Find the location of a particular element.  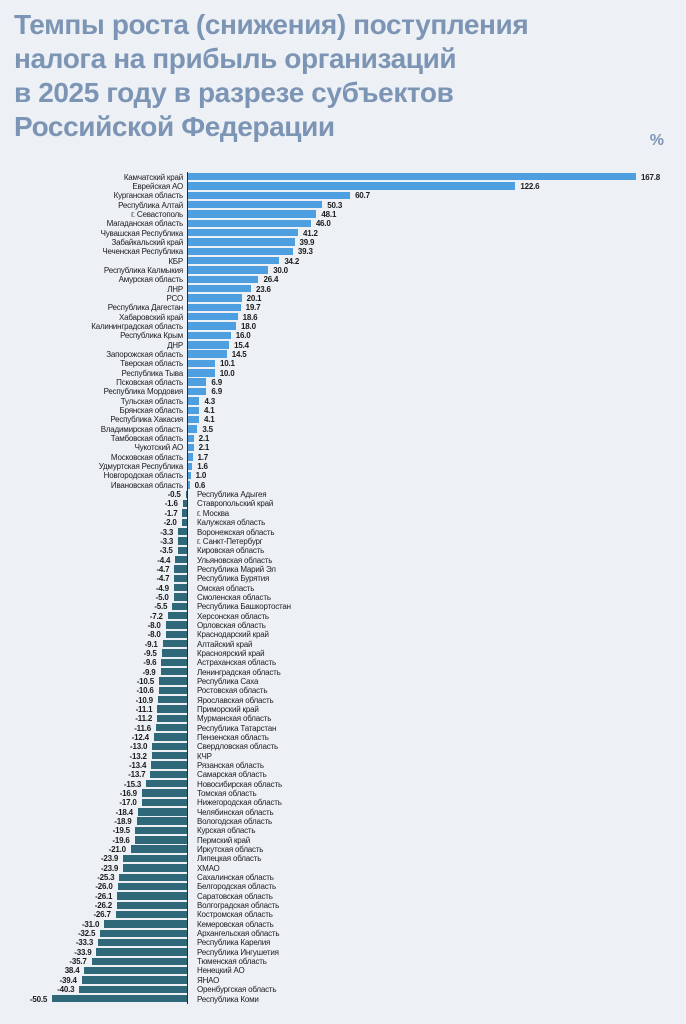

value-label: -33.3 is located at coordinates (84, 943).